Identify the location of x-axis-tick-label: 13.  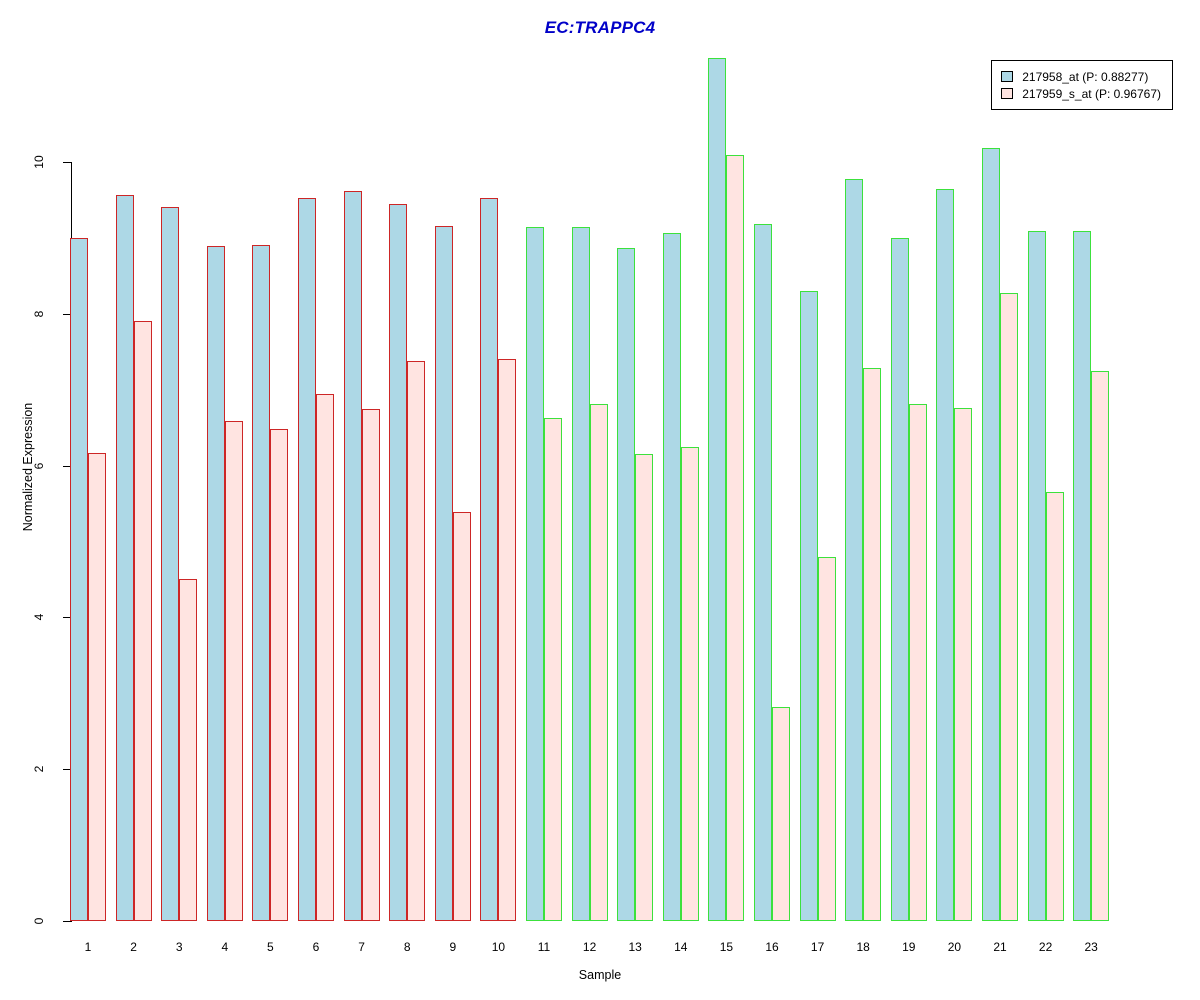
(635, 947).